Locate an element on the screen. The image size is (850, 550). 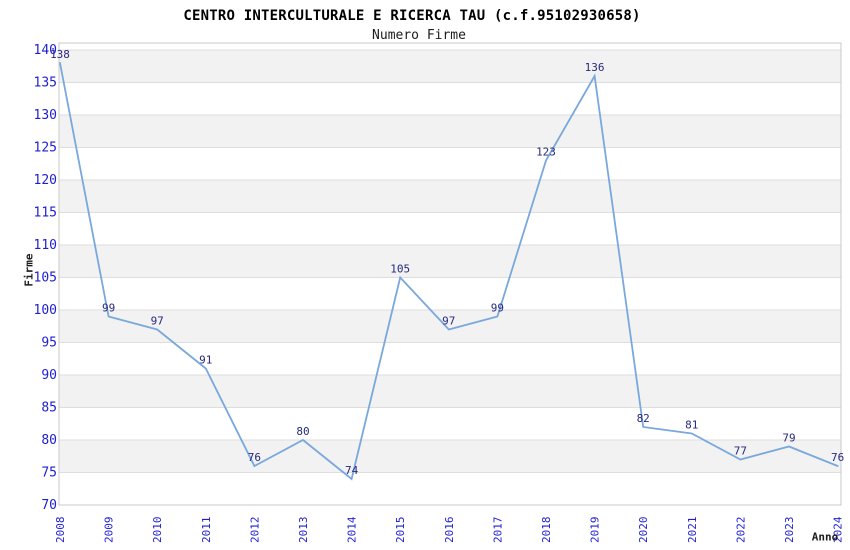
x-tick-label: 2014 is located at coordinates (352, 529).